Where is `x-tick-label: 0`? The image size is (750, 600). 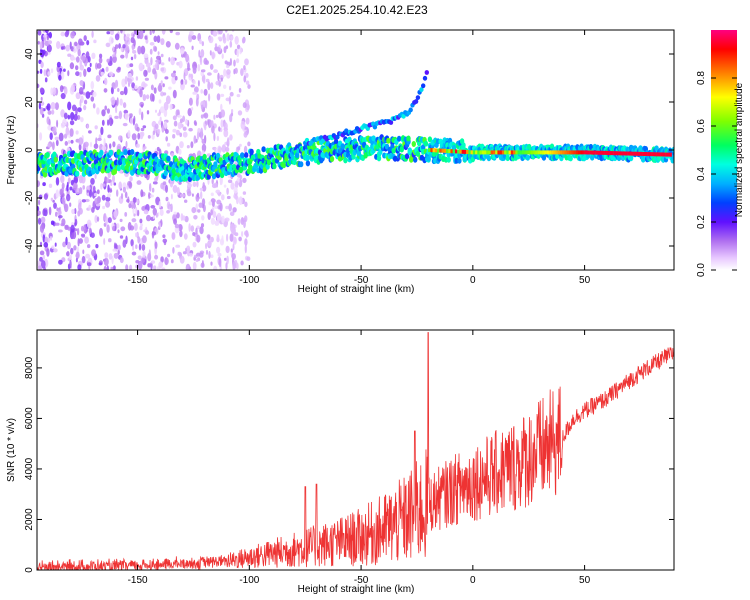 x-tick-label: 0 is located at coordinates (473, 580).